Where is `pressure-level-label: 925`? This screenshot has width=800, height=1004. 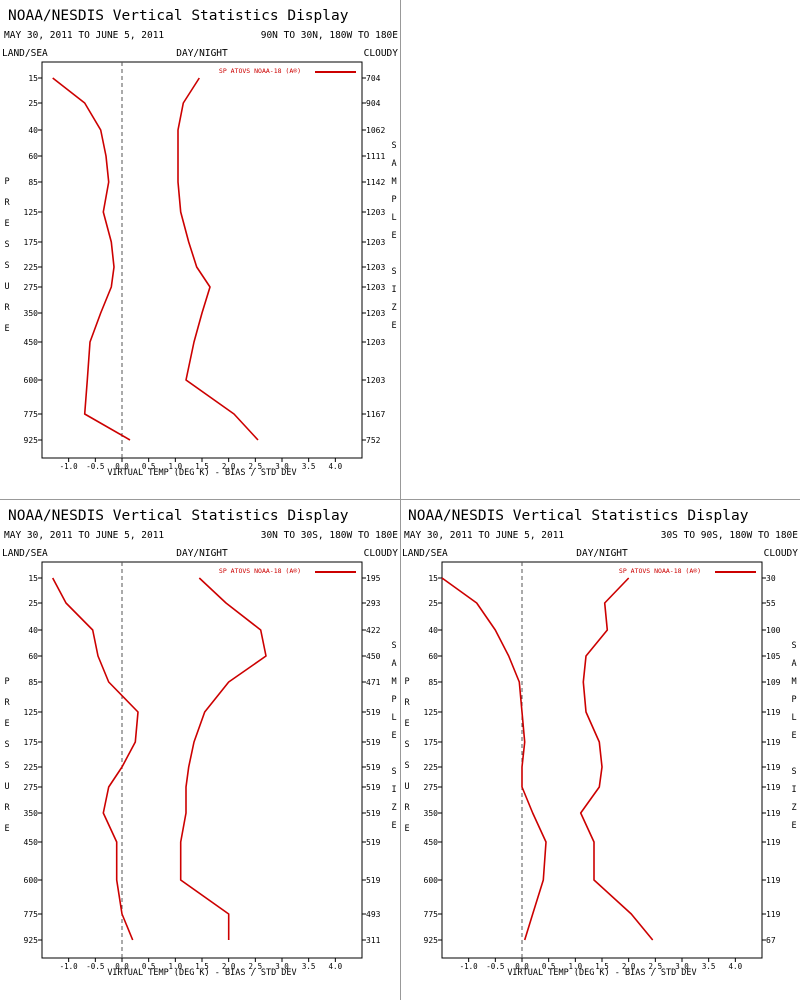
pressure-level-label: 925 is located at coordinates (431, 940).